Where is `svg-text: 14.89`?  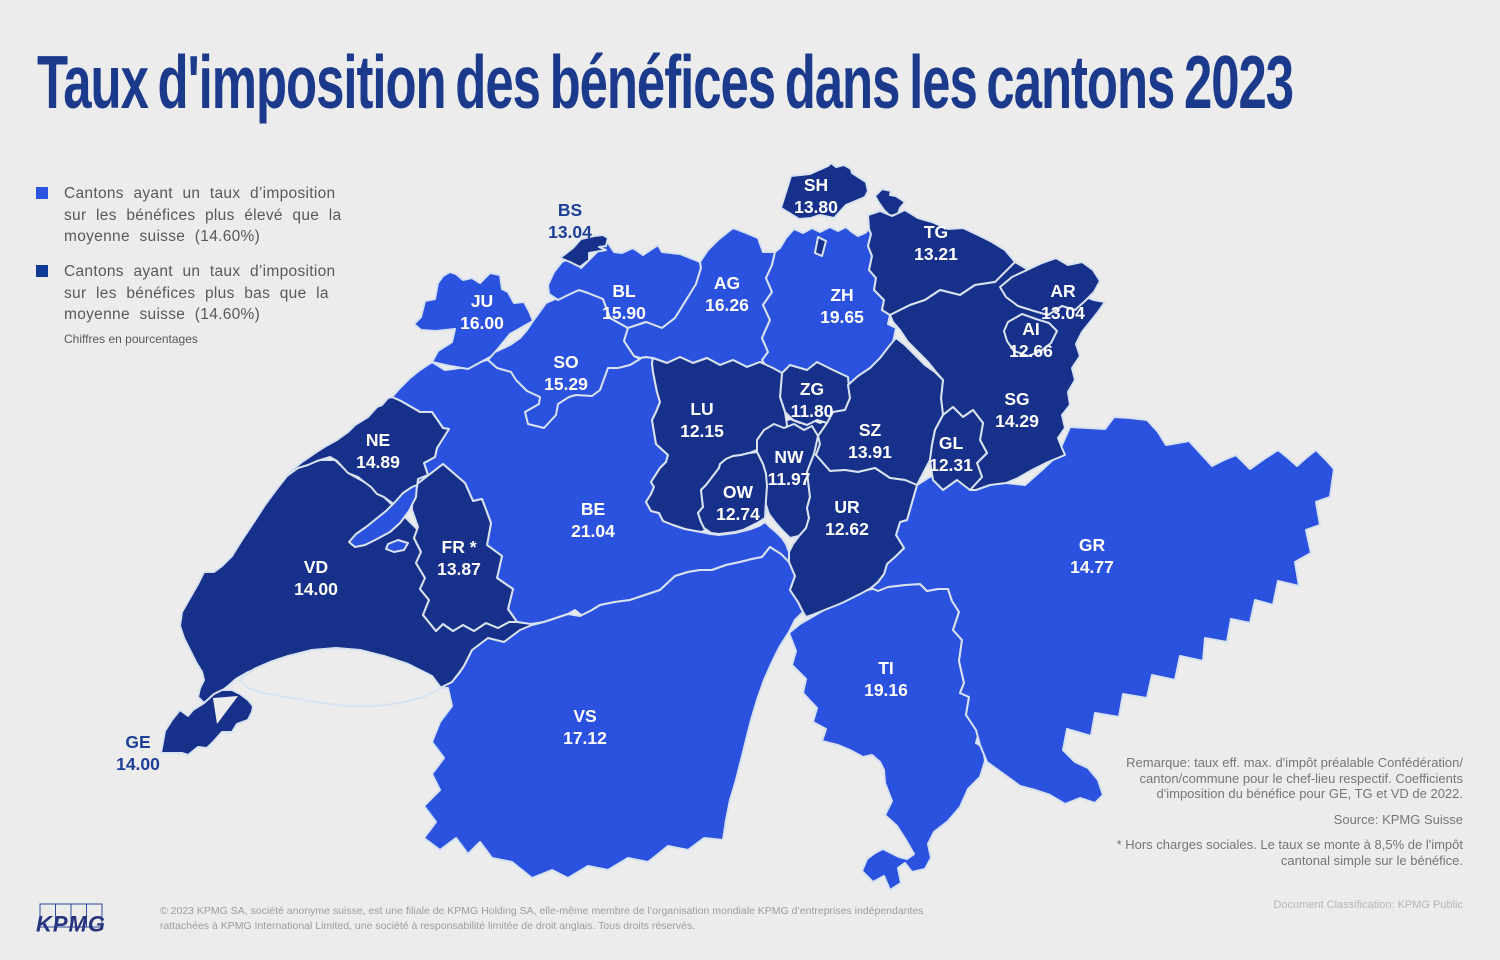 svg-text: 14.89 is located at coordinates (378, 462).